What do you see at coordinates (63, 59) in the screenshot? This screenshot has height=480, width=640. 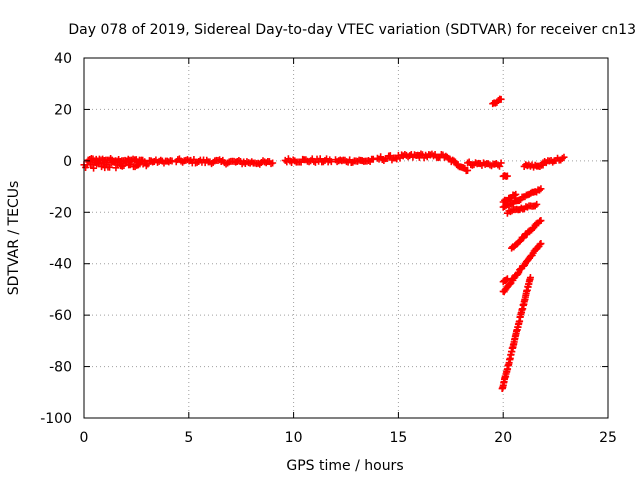 I see `y-tick-label: 40` at bounding box center [63, 59].